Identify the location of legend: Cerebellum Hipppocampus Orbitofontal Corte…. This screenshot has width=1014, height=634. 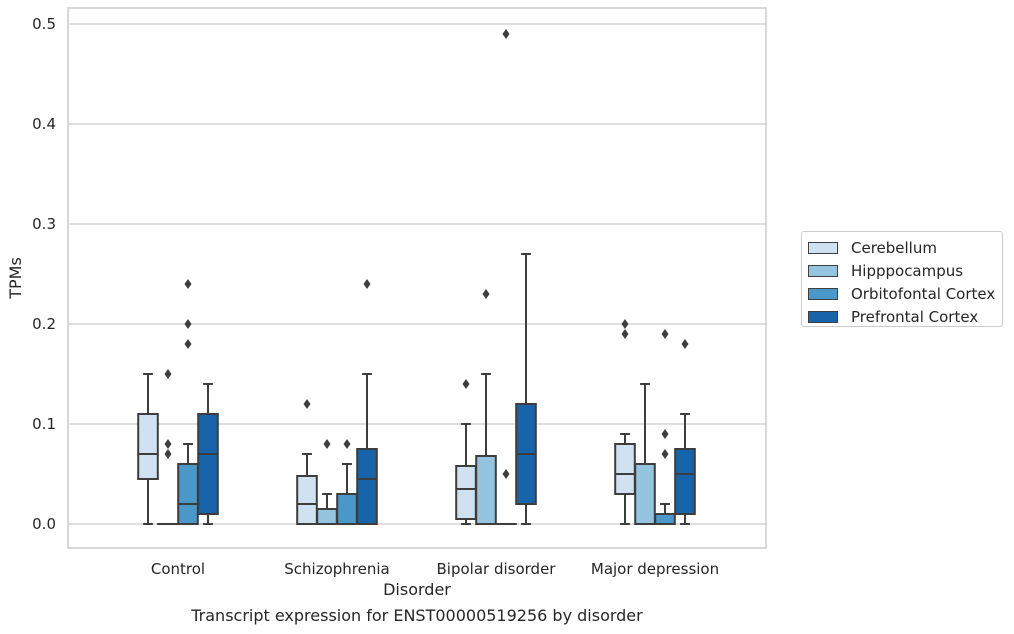
(902, 279).